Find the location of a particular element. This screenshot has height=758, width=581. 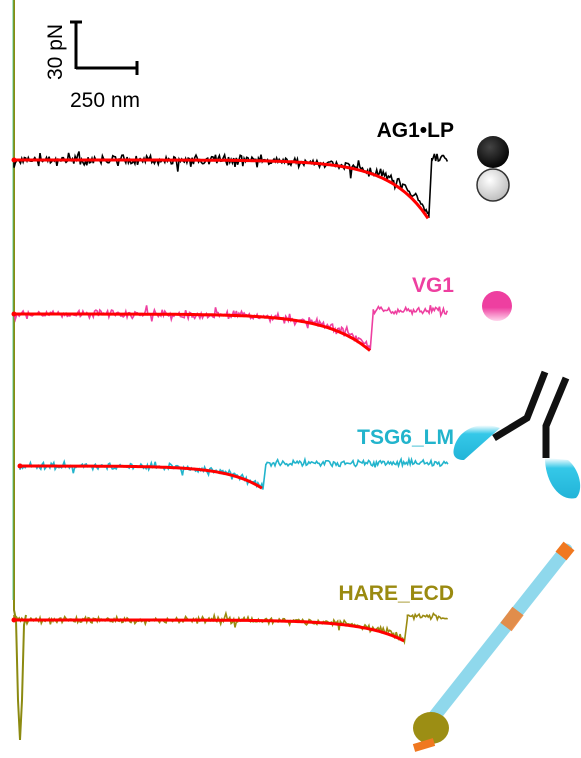

pink-sphere-icon is located at coordinates (497, 306).